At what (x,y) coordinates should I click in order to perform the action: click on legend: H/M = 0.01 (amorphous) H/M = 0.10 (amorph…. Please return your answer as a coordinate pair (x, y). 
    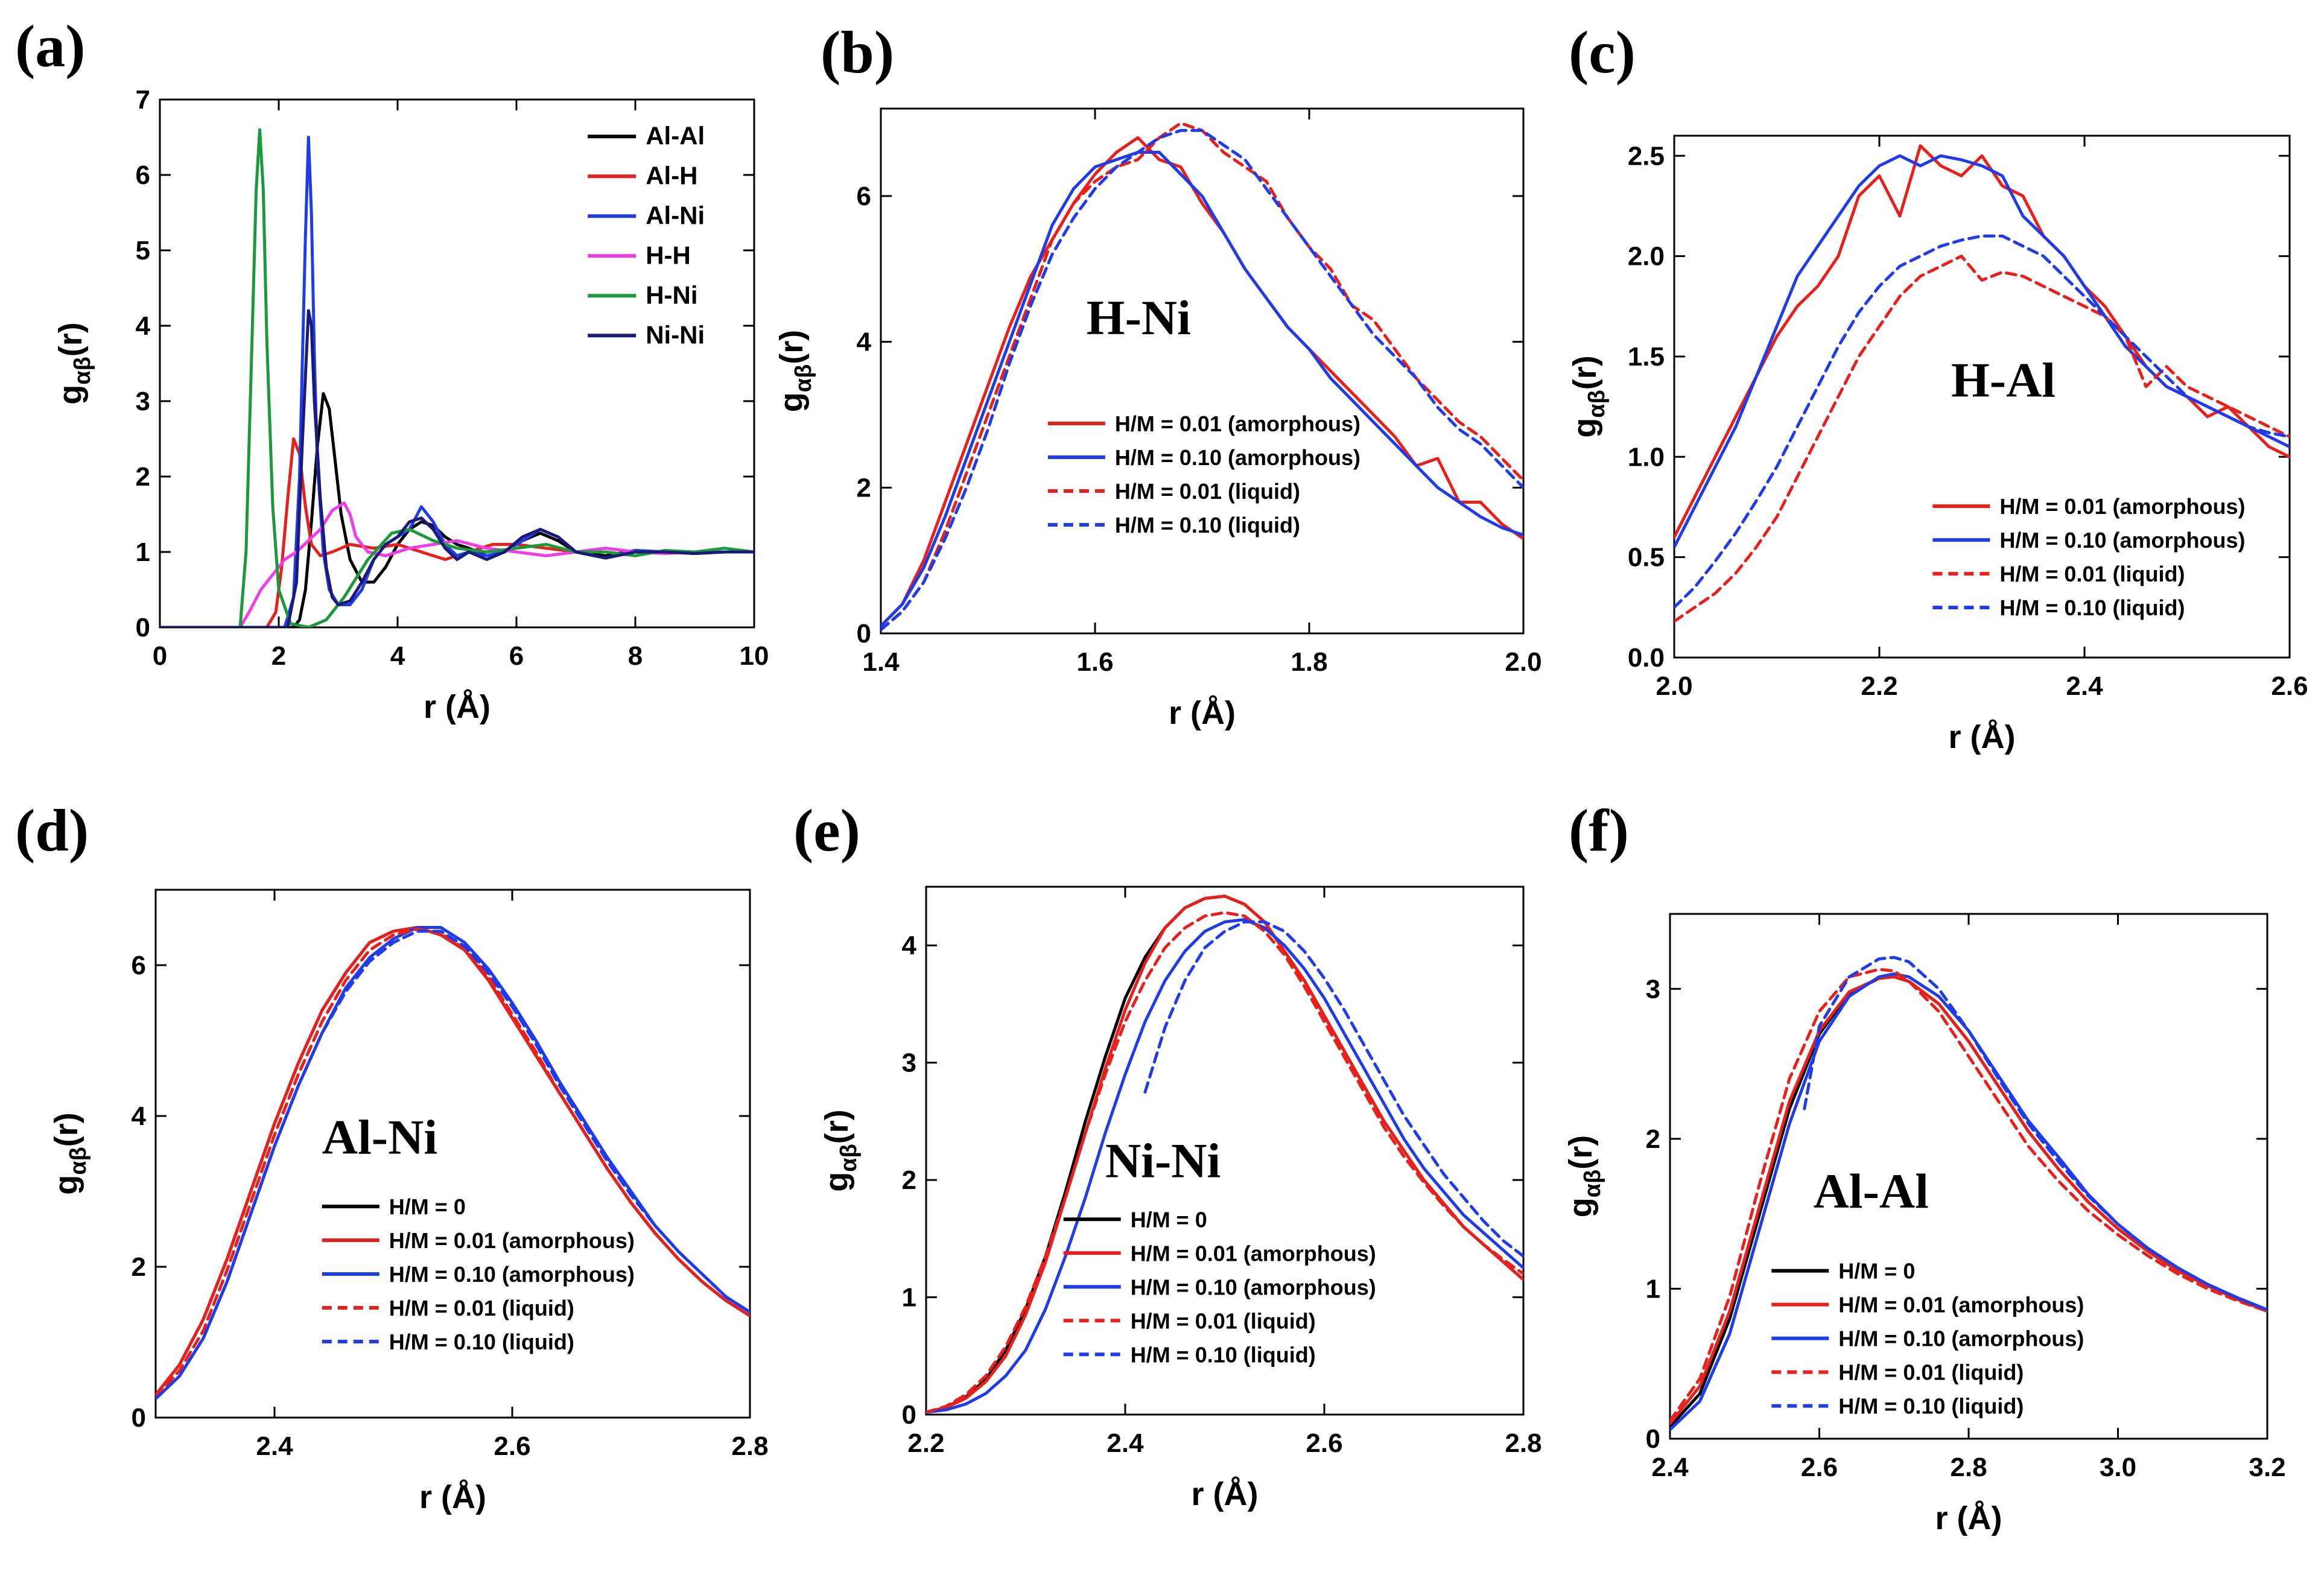
    Looking at the image, I should click on (2088, 557).